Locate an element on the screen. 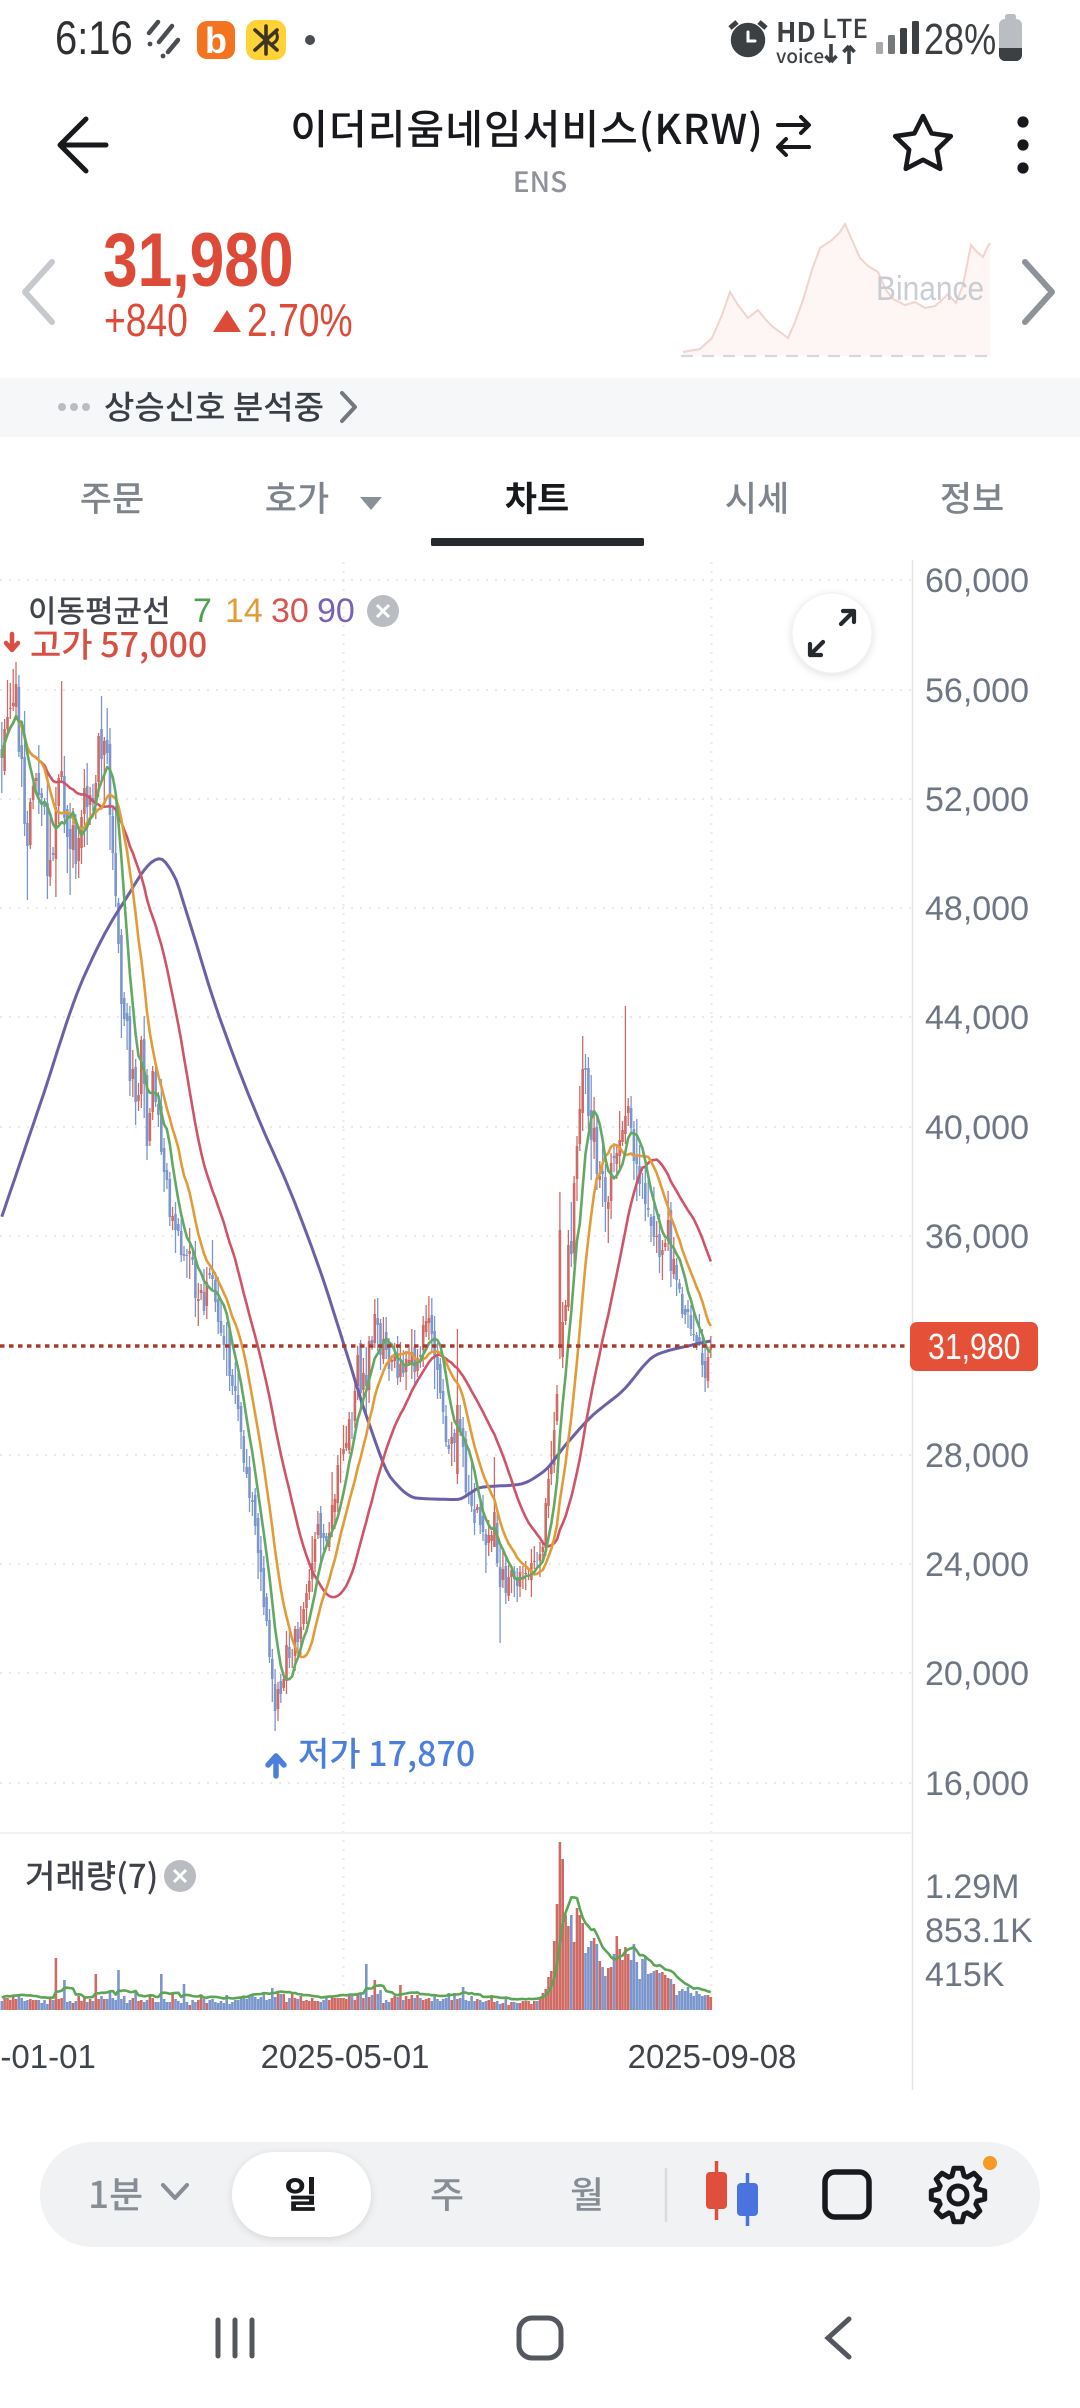  svg-text: 2025-05-01 is located at coordinates (345, 2056).